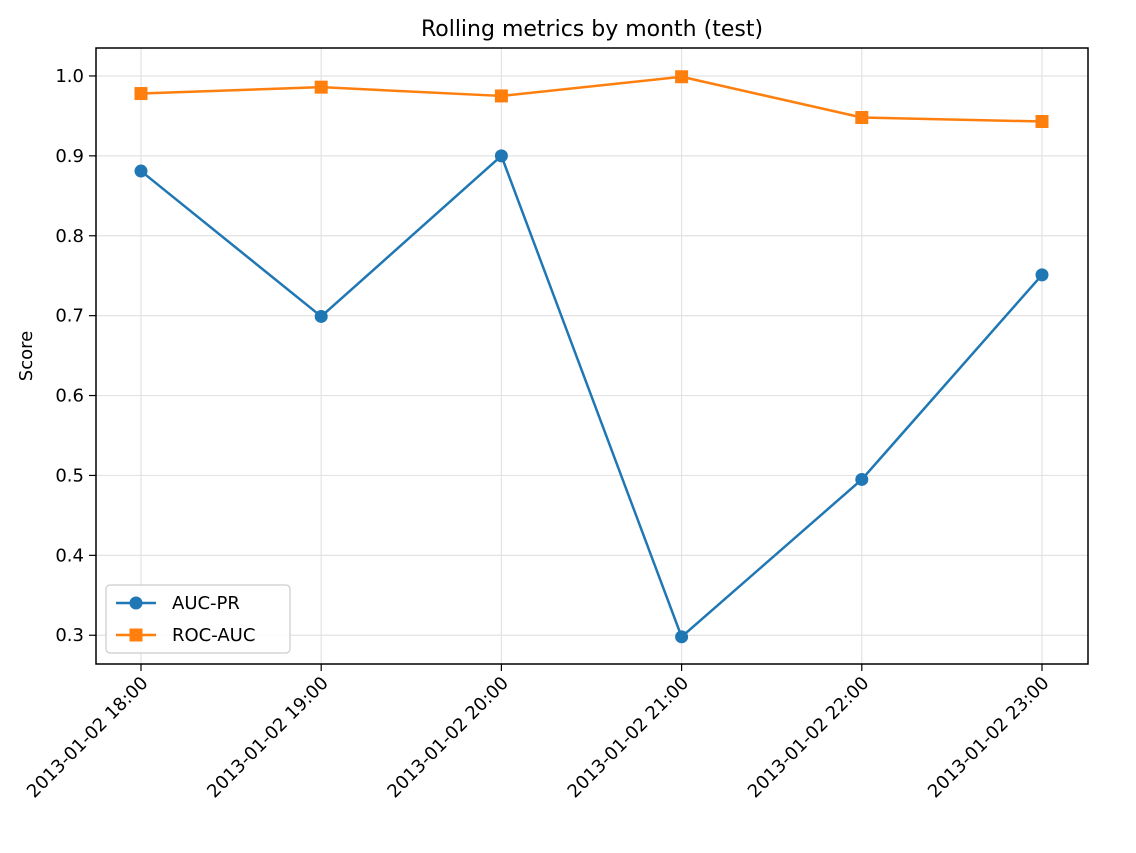 The width and height of the screenshot is (1136, 853). Describe the element at coordinates (69, 76) in the screenshot. I see `y-tick-label: 1.0` at that location.